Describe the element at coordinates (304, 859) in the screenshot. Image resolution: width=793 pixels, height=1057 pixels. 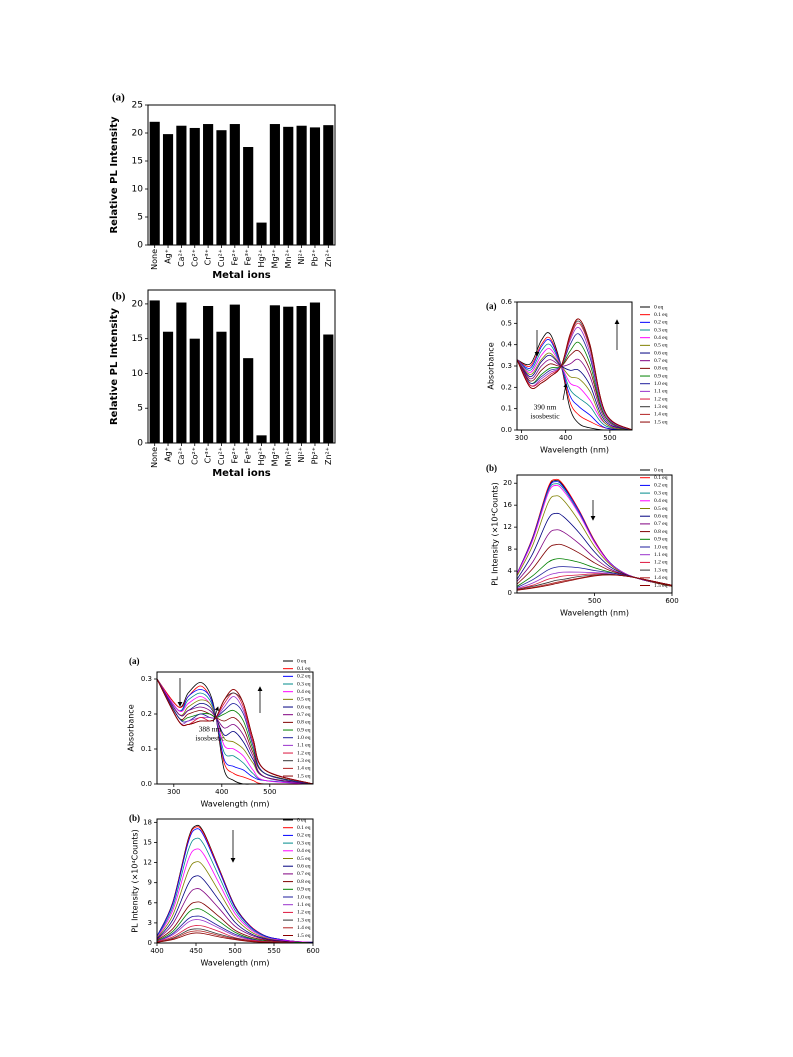
I see `legend-label: 0.5 eq` at that location.